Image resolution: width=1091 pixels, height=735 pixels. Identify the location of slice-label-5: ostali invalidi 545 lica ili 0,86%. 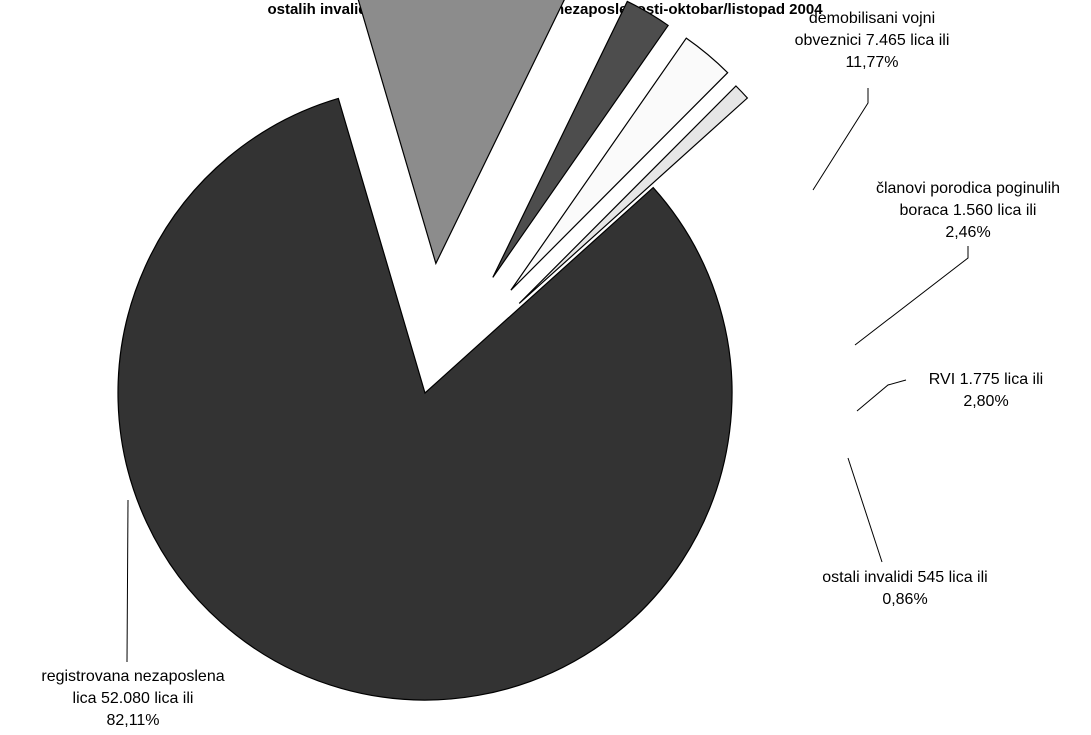
(904, 588).